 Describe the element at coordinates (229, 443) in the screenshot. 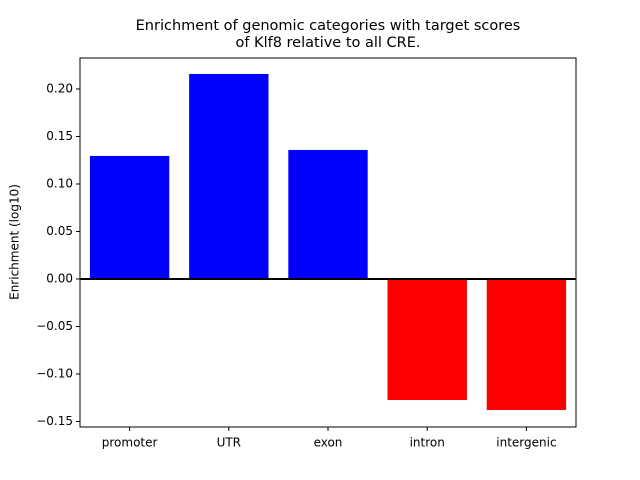

I see `x-tick-label: UTR` at that location.